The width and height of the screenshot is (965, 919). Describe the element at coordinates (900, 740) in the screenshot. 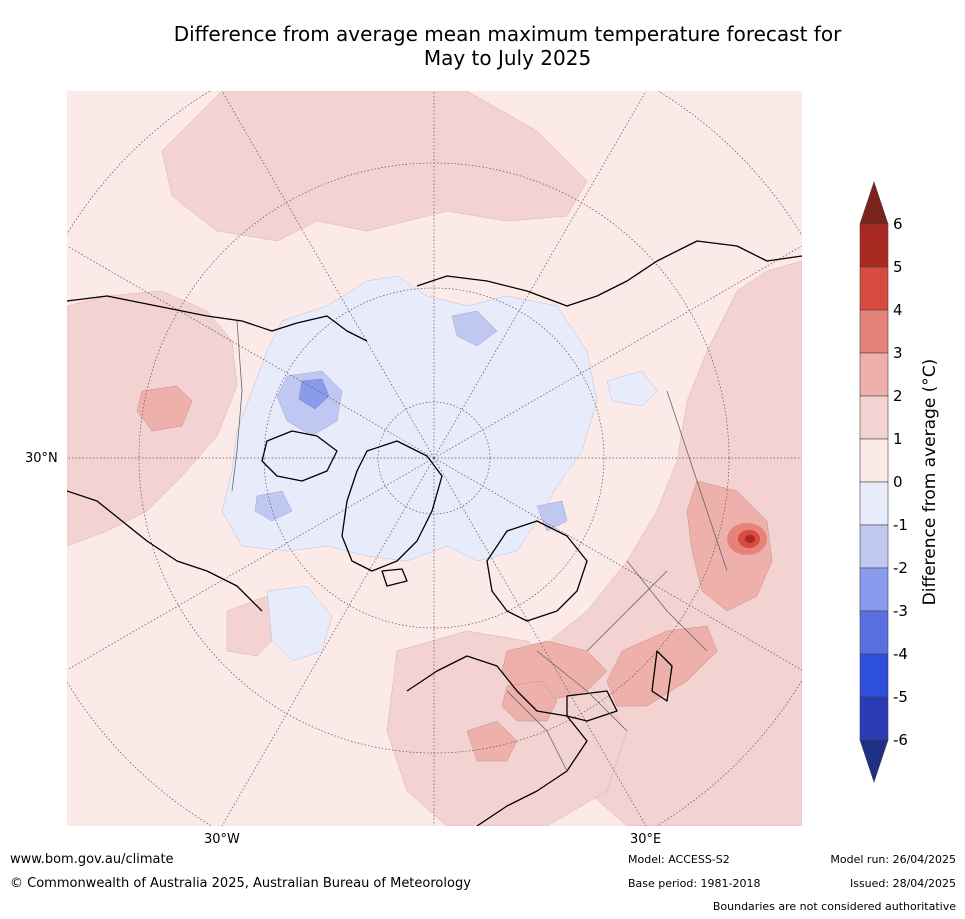

I see `colorbar-tick-label: -6` at that location.